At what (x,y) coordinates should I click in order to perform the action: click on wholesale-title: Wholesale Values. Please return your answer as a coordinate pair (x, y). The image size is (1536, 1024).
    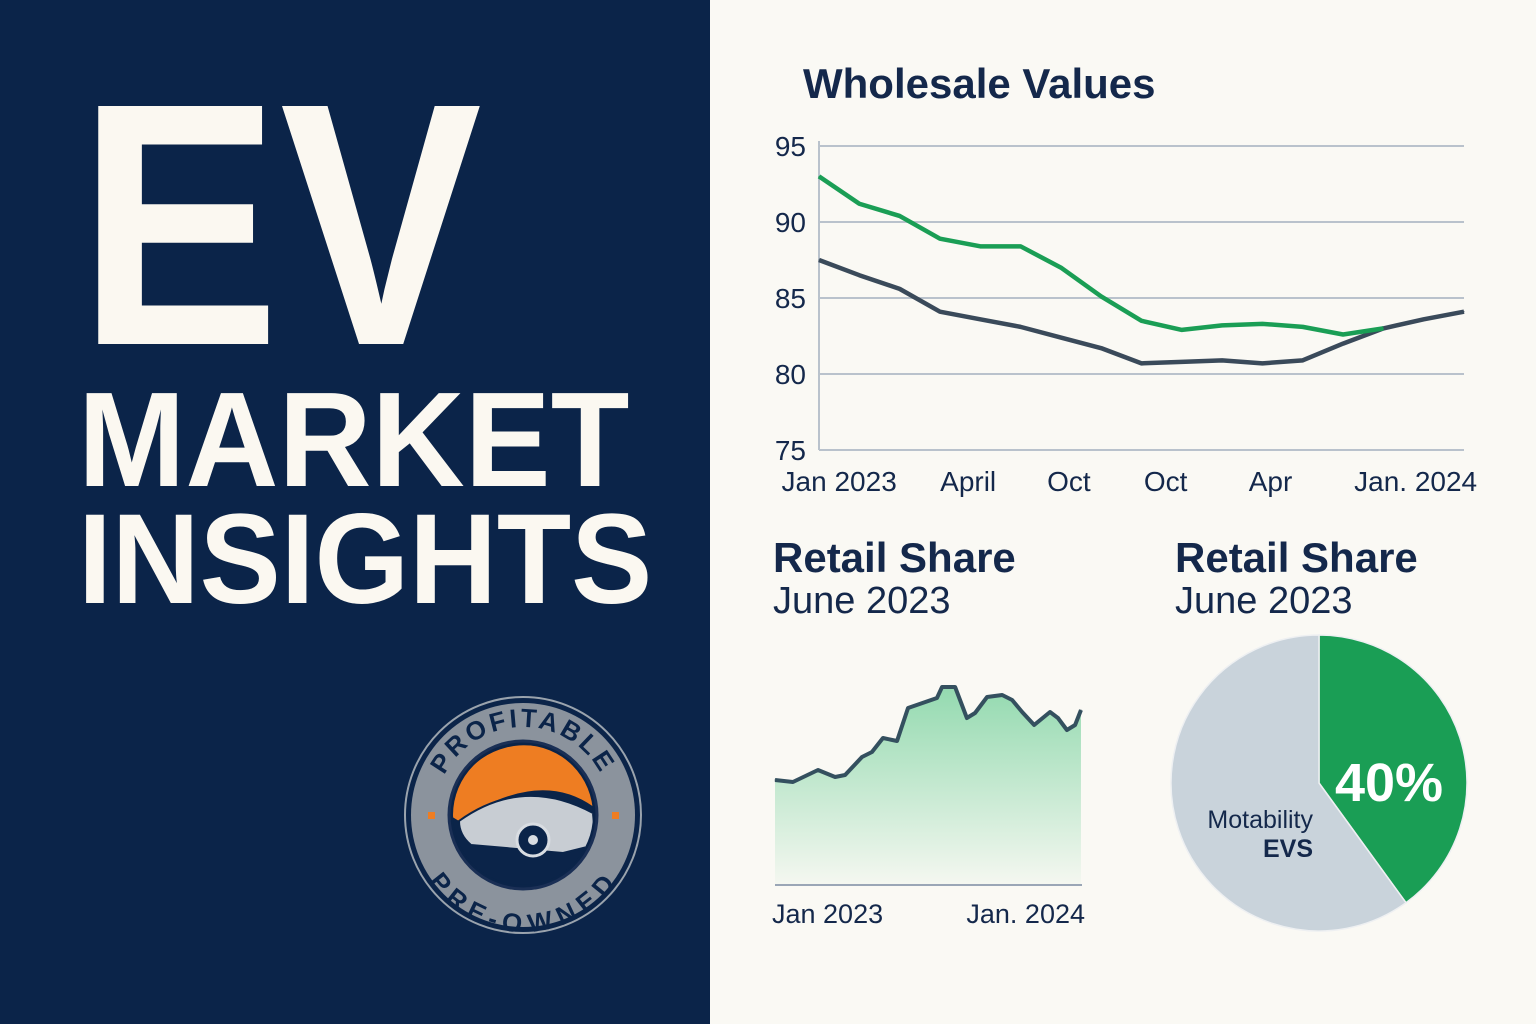
    Looking at the image, I should click on (979, 83).